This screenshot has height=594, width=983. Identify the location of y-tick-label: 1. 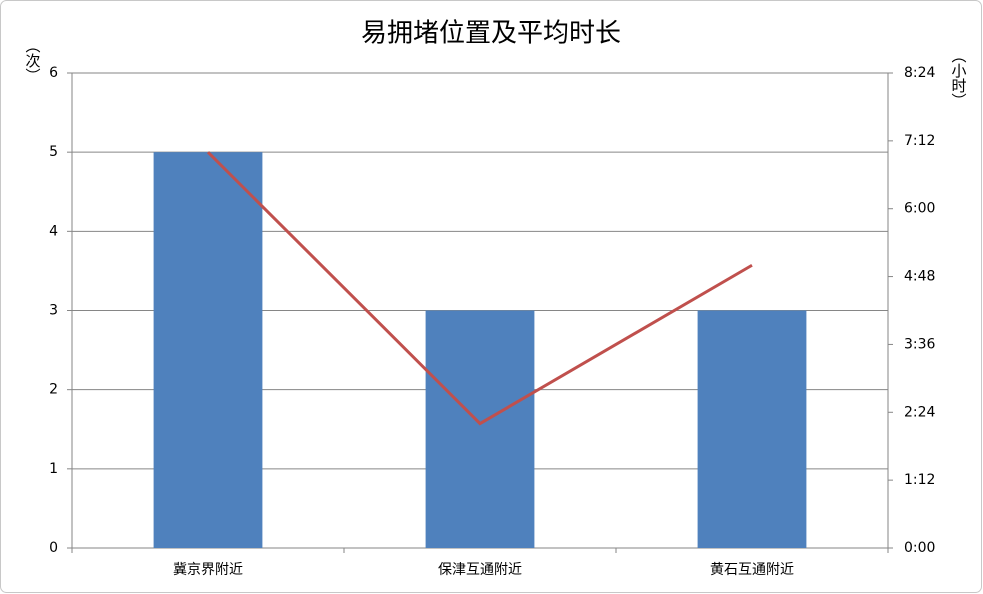
(53, 469).